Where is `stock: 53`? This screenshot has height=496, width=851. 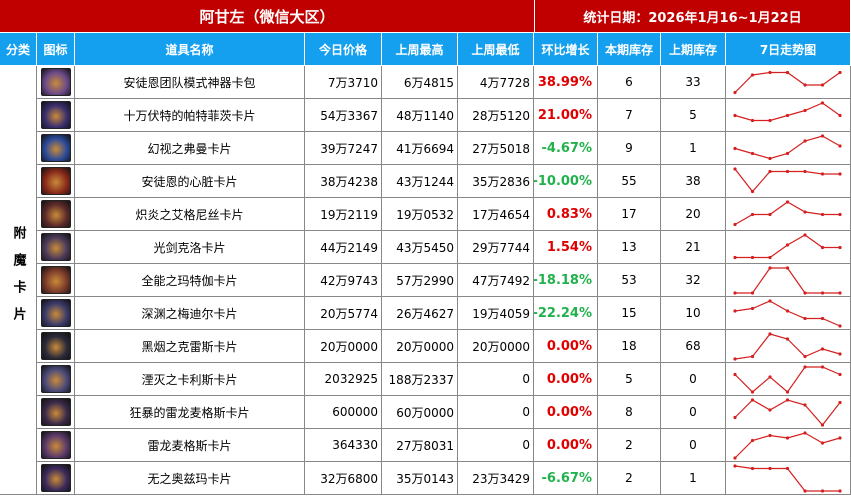 stock: 53 is located at coordinates (629, 280).